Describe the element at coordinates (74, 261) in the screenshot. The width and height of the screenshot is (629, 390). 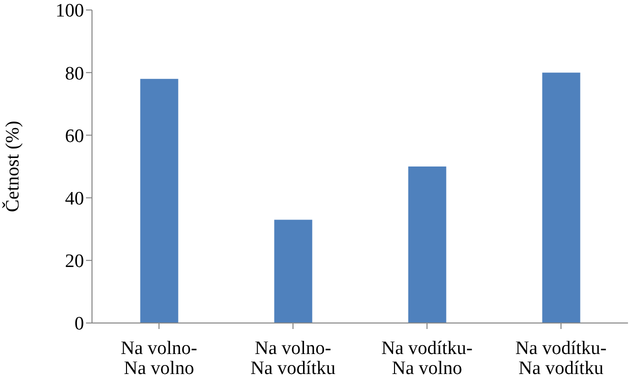
I see `y-tick-label: 20` at that location.